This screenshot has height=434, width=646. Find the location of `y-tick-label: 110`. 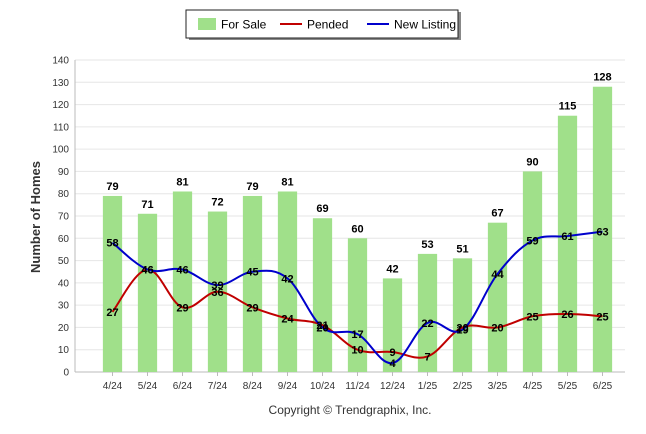

y-tick-label: 110 is located at coordinates (61, 127).